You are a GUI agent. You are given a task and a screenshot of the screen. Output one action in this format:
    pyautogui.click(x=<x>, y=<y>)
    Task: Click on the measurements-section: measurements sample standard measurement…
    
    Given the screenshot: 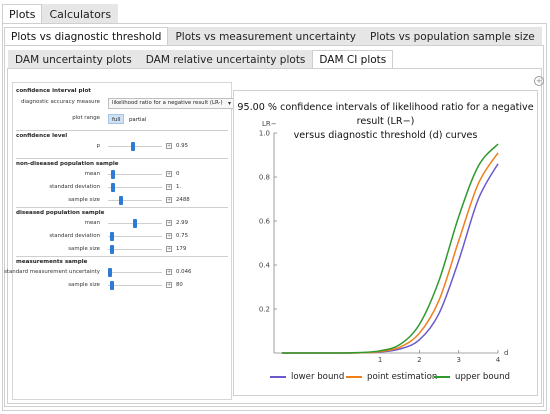 What is the action you would take?
    pyautogui.click(x=116, y=273)
    